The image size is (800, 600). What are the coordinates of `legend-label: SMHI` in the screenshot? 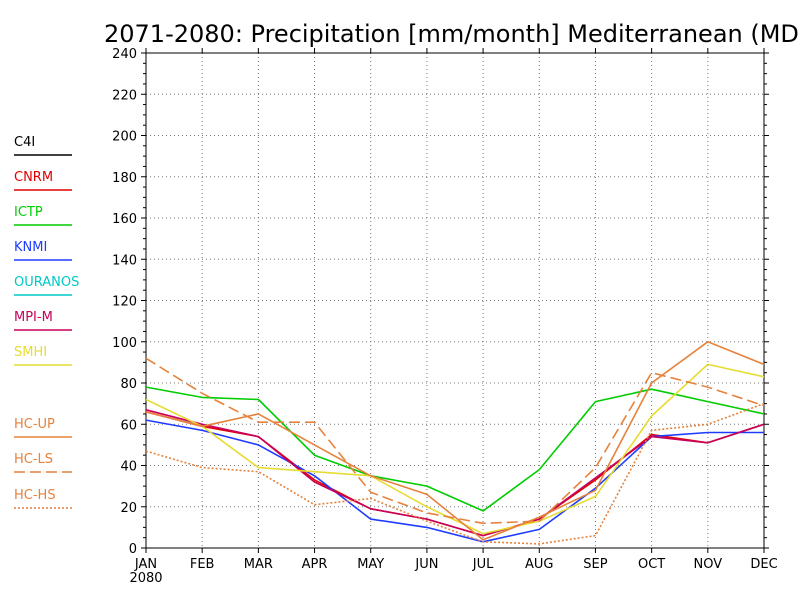 It's located at (30, 352).